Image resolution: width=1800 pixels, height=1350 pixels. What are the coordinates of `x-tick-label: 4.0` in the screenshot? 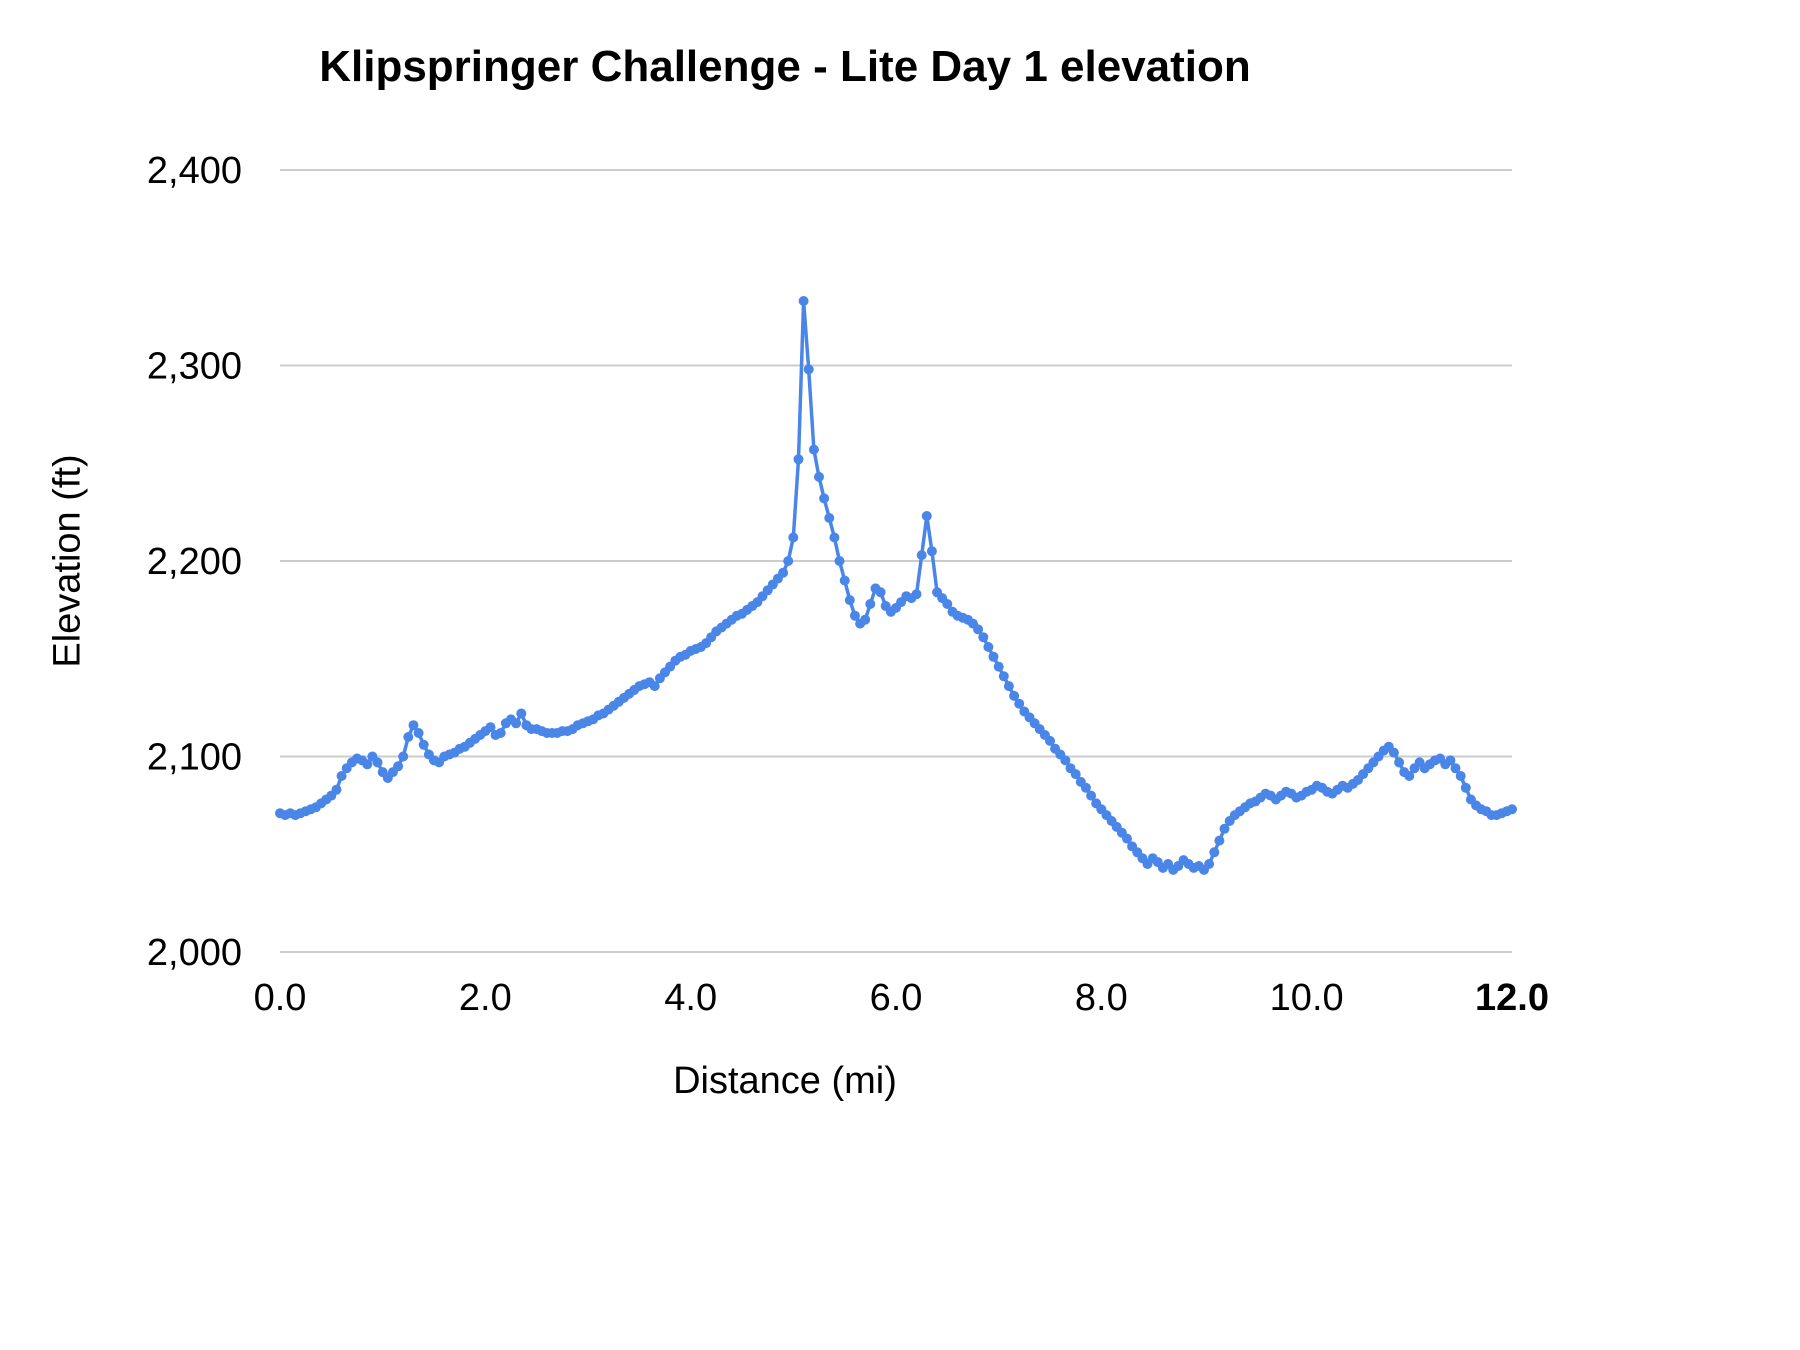 It's located at (690, 998).